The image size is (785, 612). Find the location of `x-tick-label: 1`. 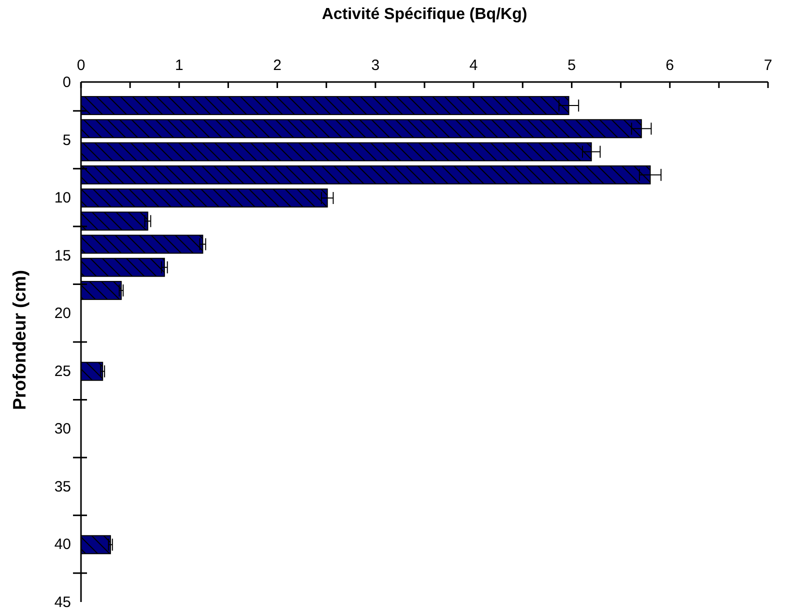

x-tick-label: 1 is located at coordinates (179, 65).